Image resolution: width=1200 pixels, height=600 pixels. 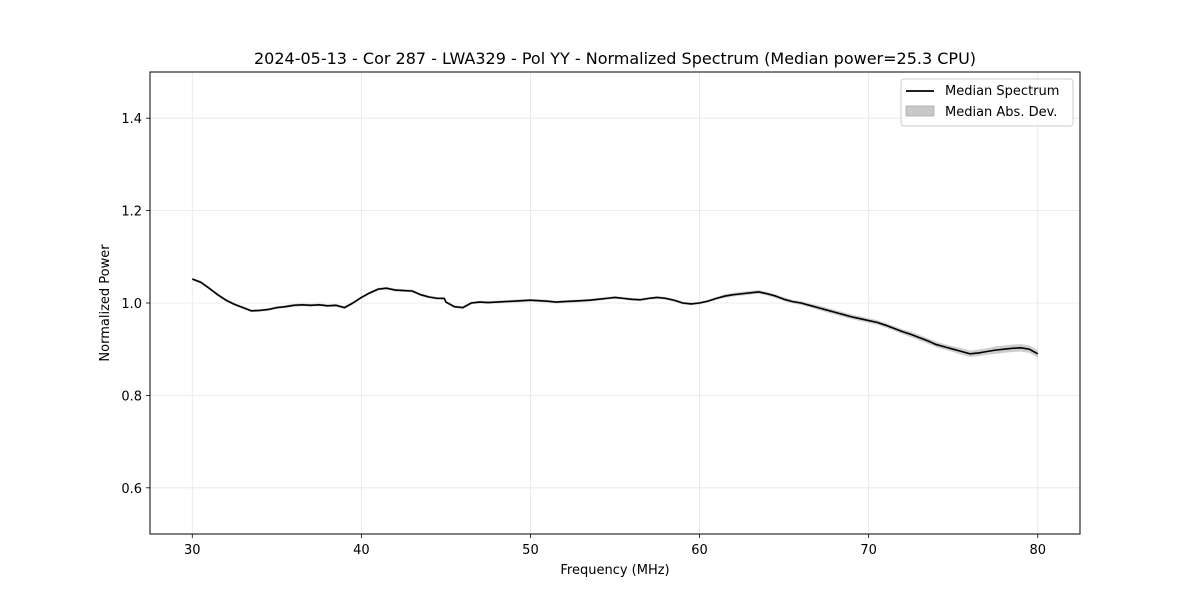 I want to click on x-tick-label: 60, so click(x=699, y=550).